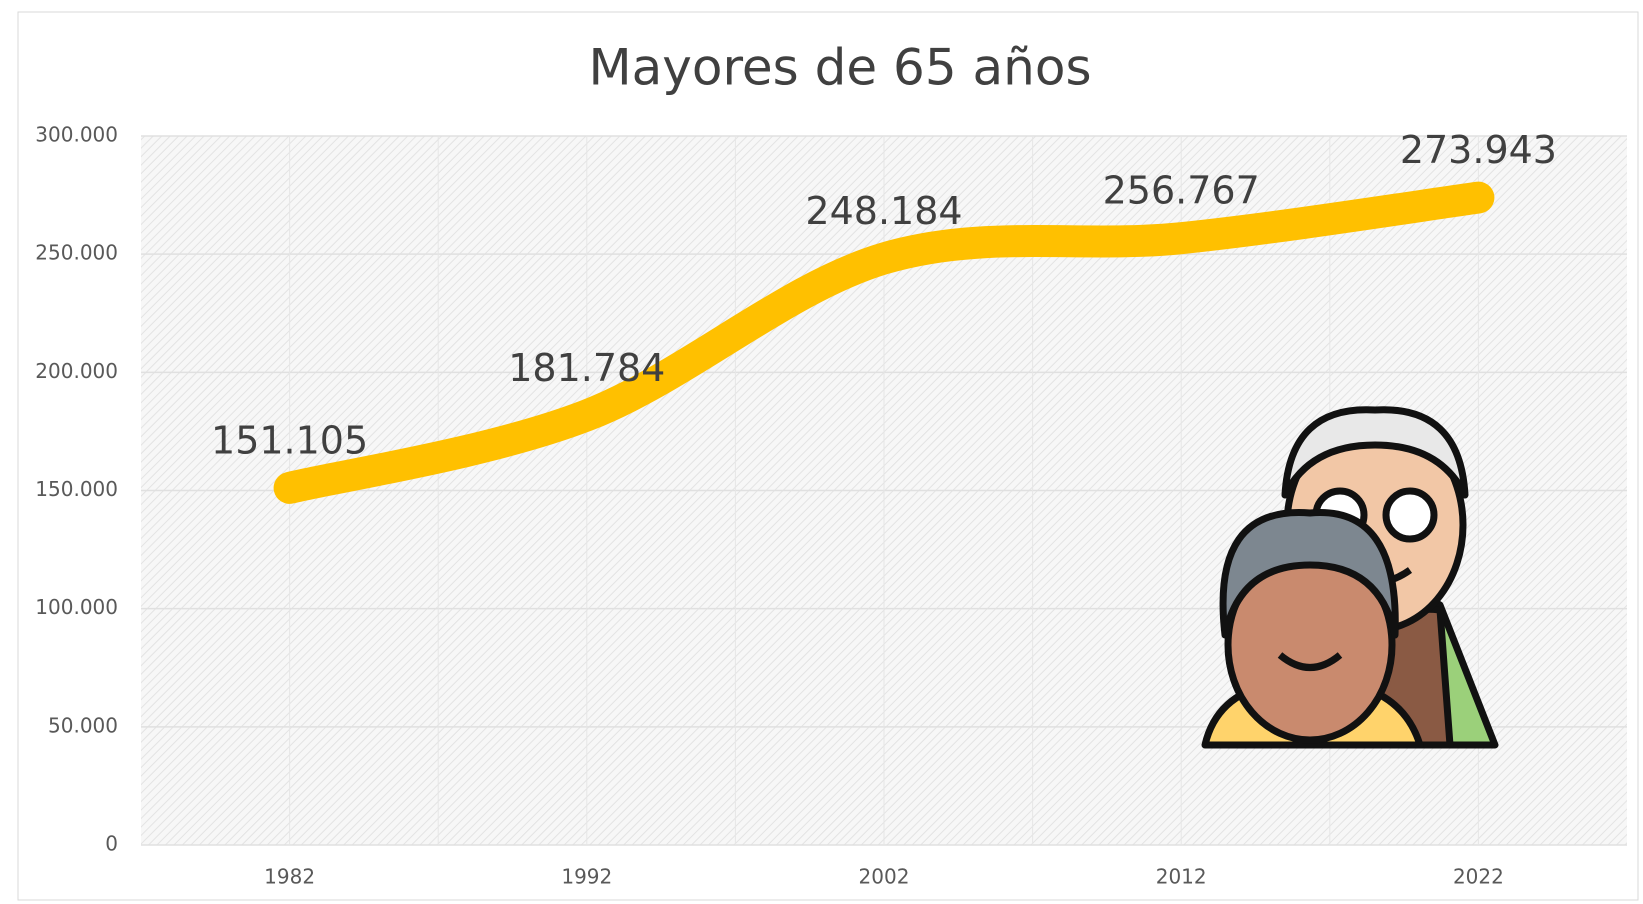  What do you see at coordinates (76, 371) in the screenshot?
I see `y-tick-label: 200.000` at bounding box center [76, 371].